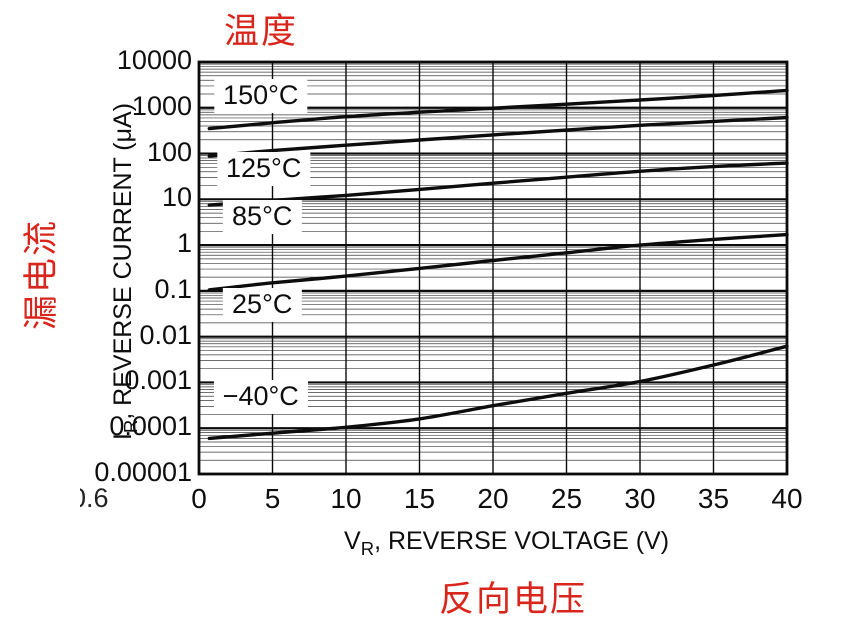 This screenshot has height=622, width=865. I want to click on curve-150C, so click(498, 109).